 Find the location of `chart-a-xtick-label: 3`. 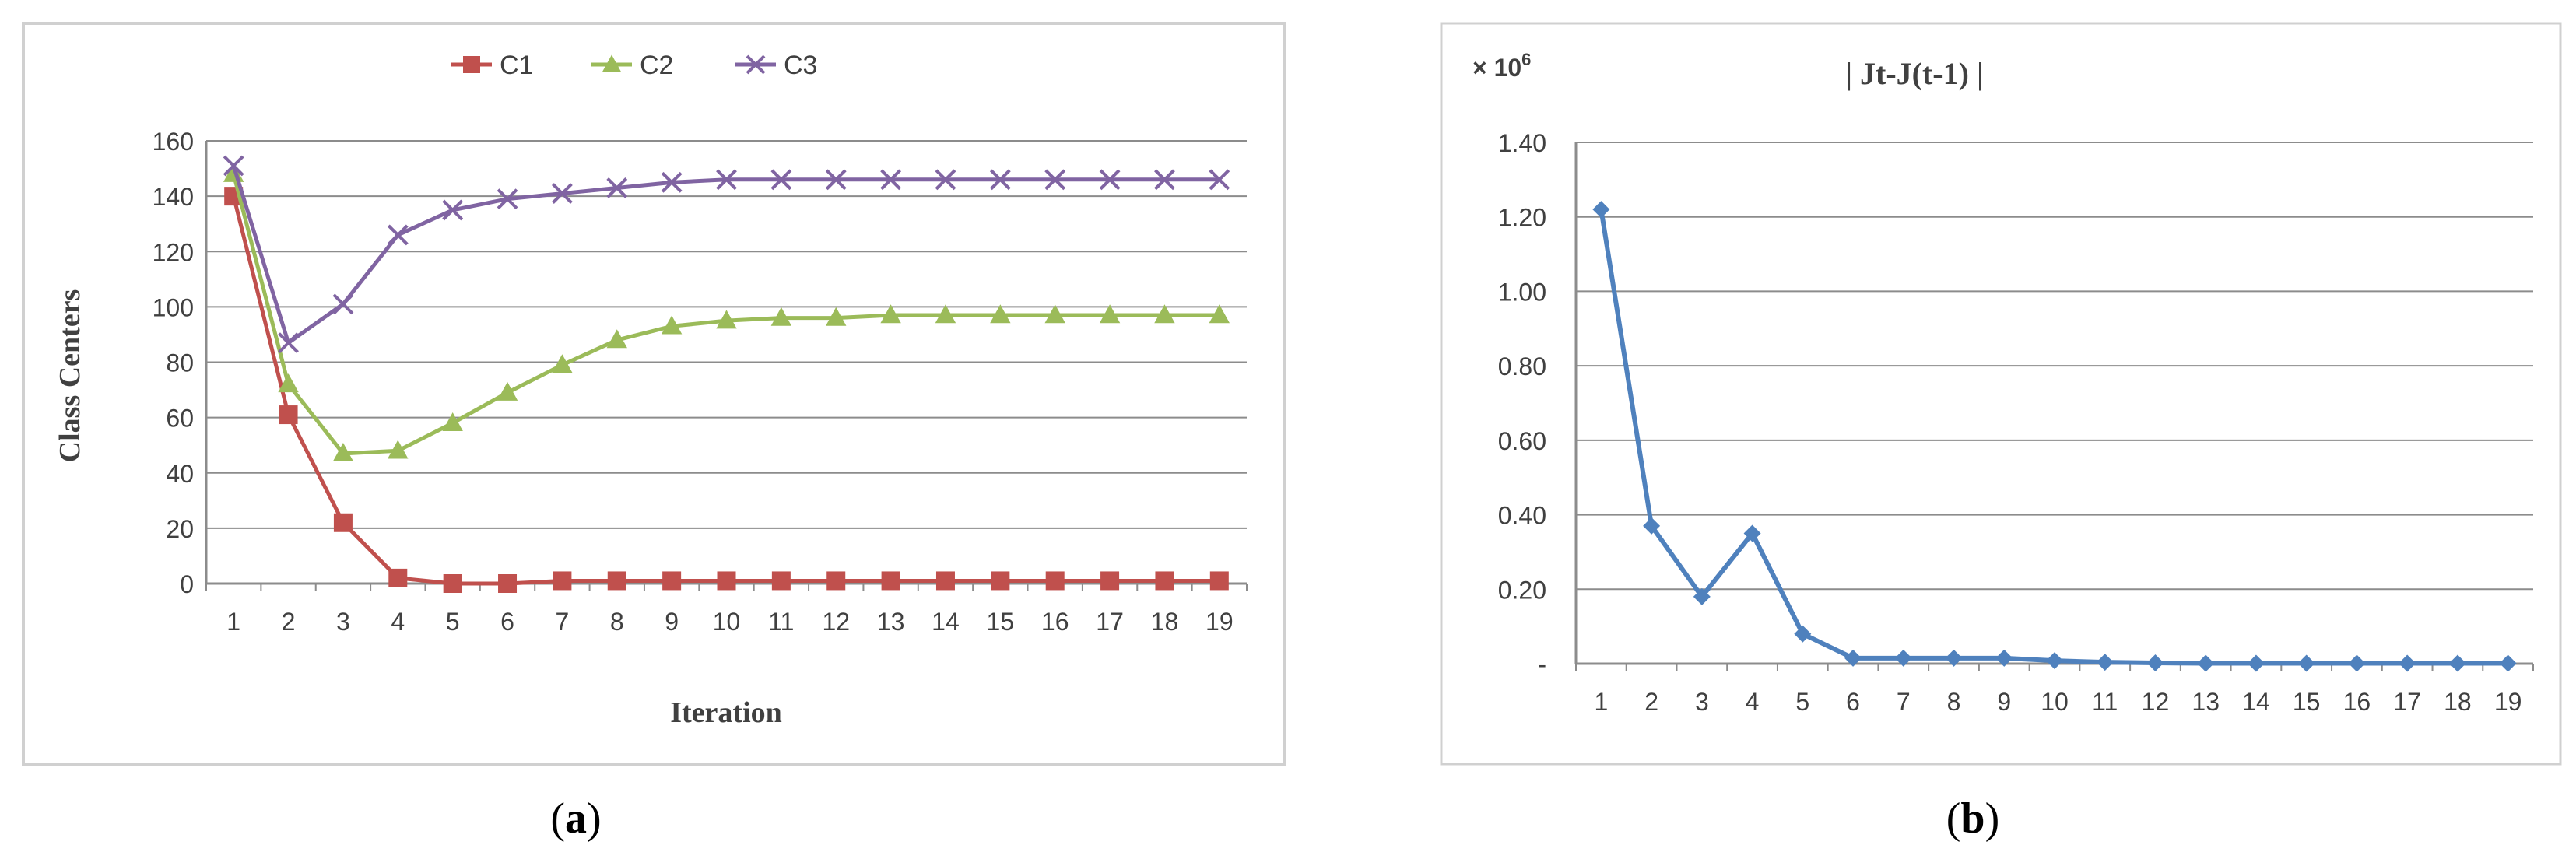

chart-a-xtick-label: 3 is located at coordinates (343, 622).